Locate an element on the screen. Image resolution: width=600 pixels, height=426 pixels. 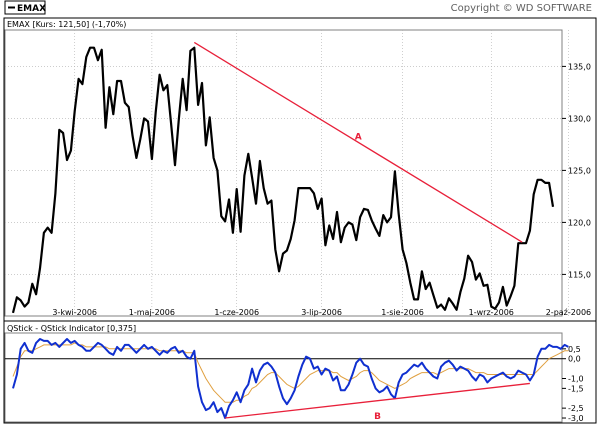
price-x-tick-label: 1-wrz-2006 is located at coordinates (491, 312).